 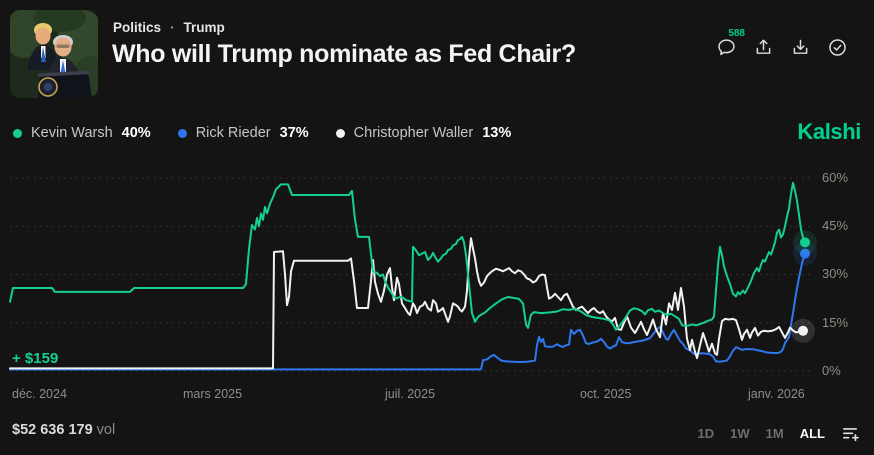 I want to click on x-axis-tick: janv. 2026, so click(x=776, y=394).